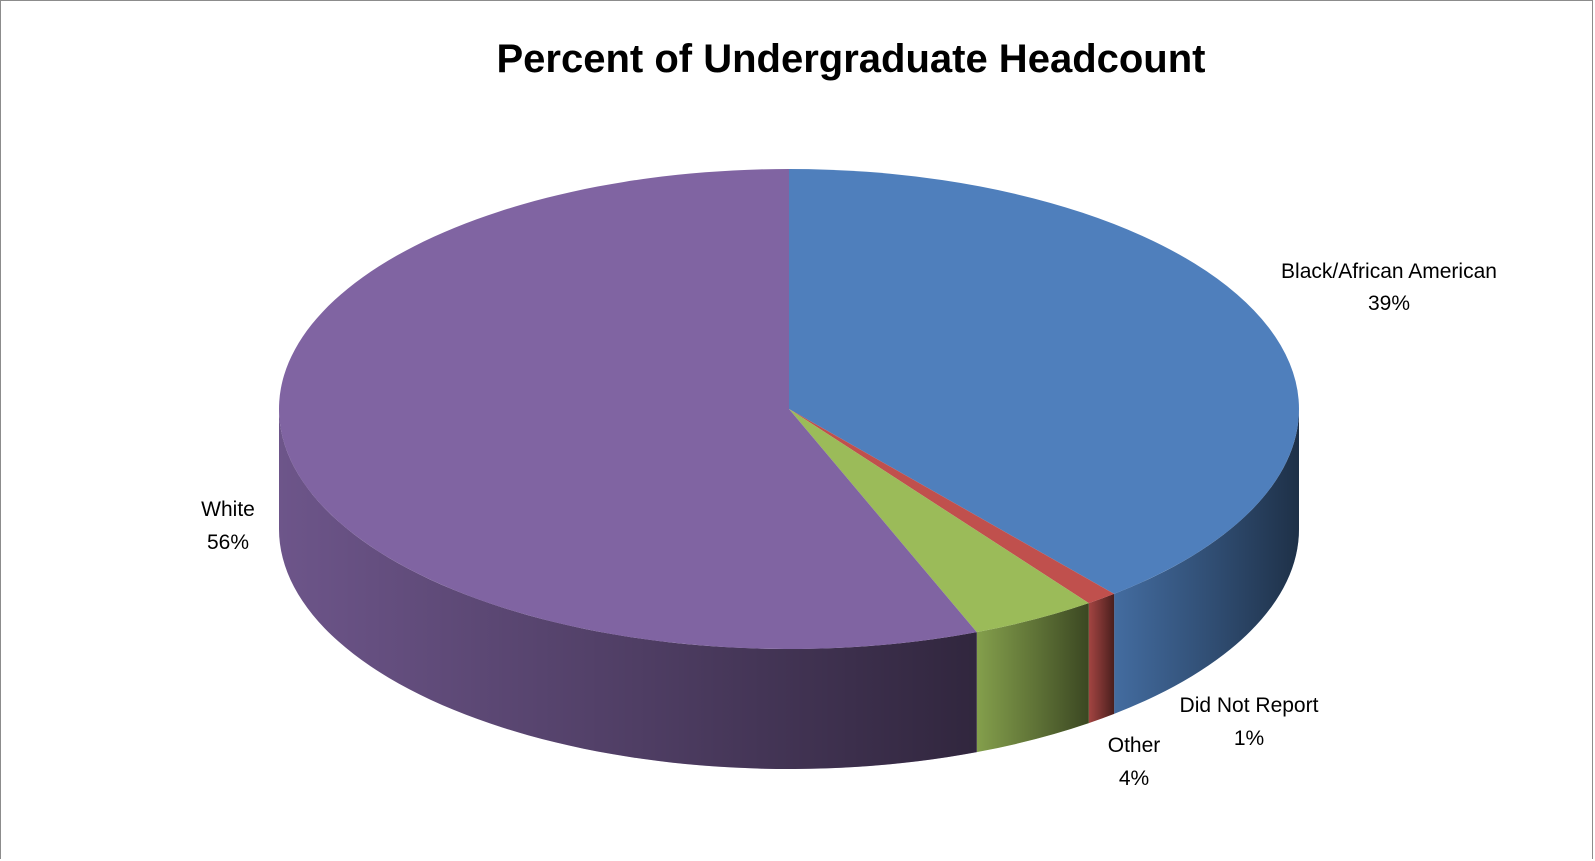  Describe the element at coordinates (1032, 678) in the screenshot. I see `pie-side-shade-other` at that location.